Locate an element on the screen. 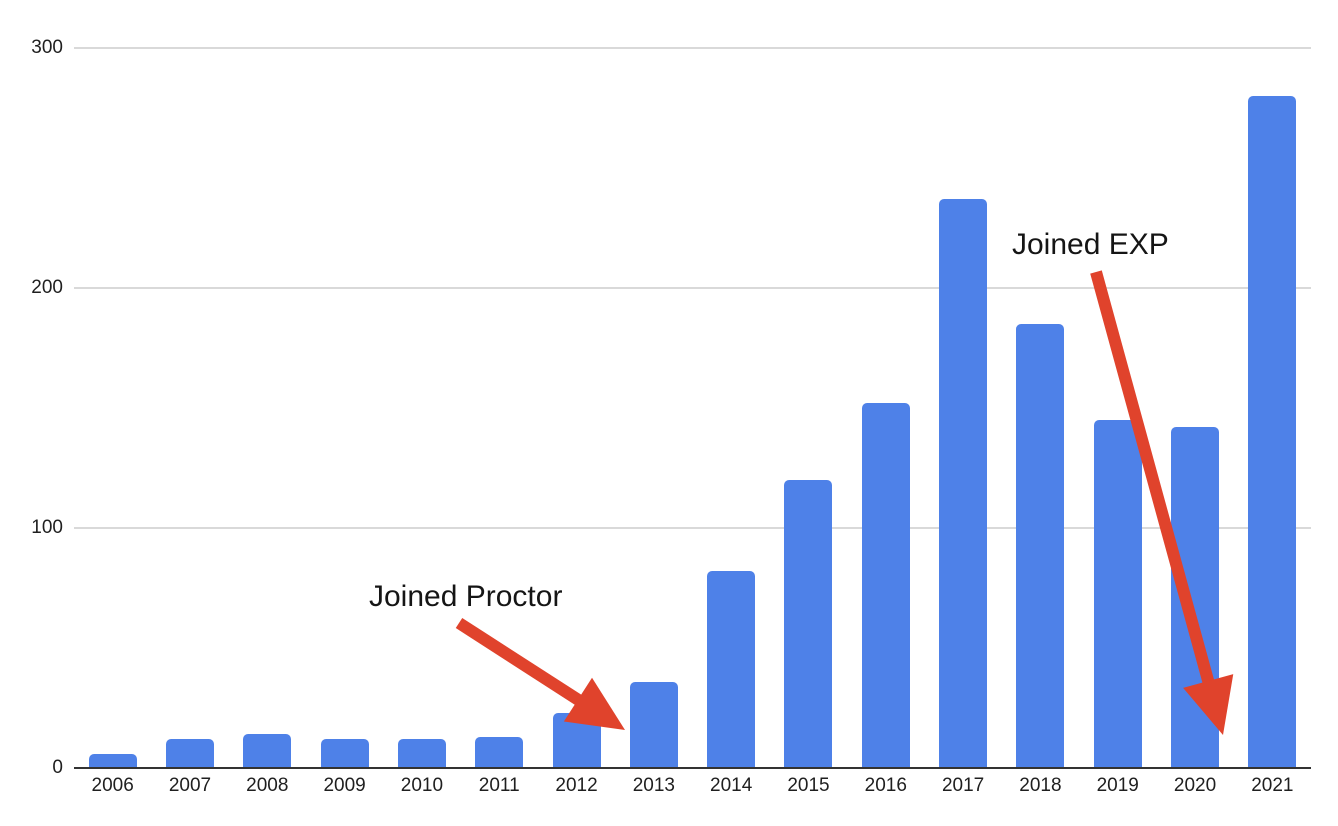  bar-2019 is located at coordinates (1117, 594).